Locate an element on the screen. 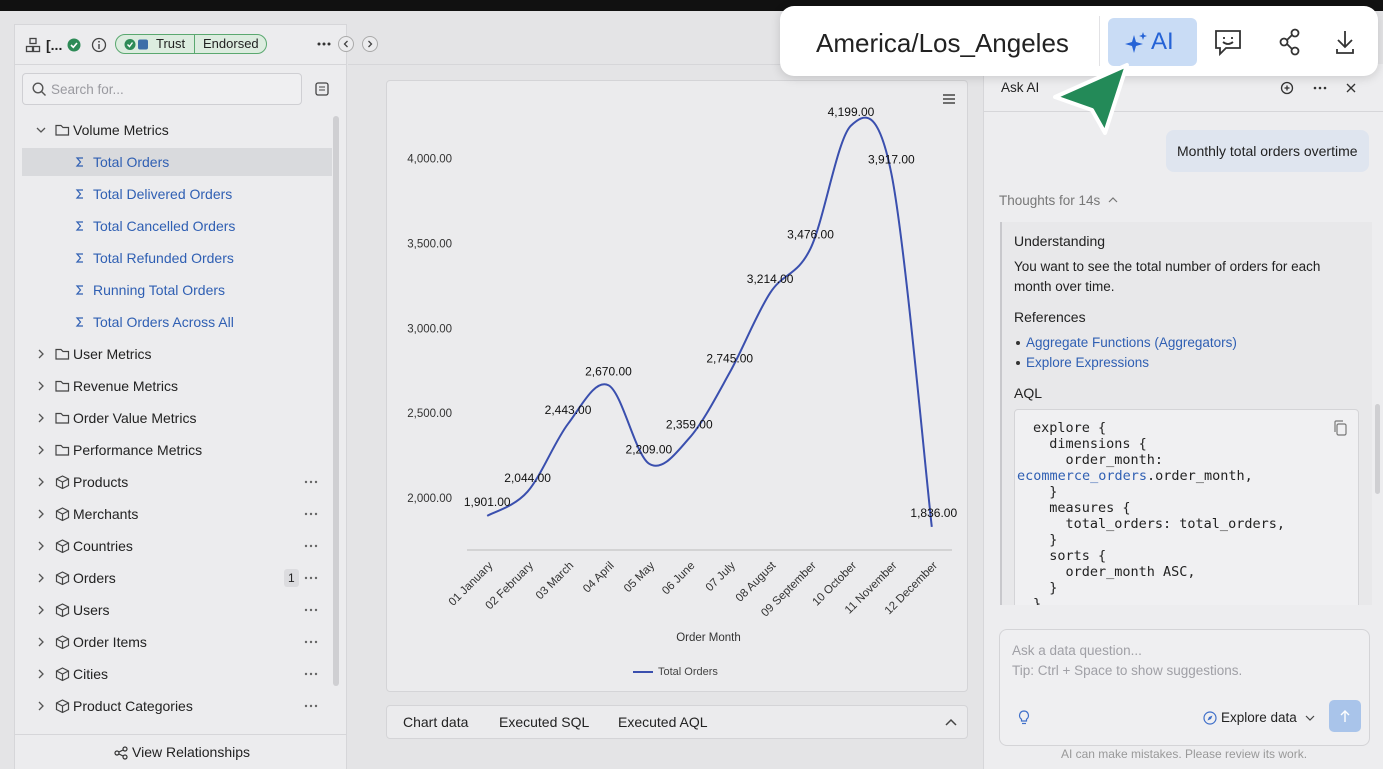  tree-item: Performance Metrics is located at coordinates (138, 450).